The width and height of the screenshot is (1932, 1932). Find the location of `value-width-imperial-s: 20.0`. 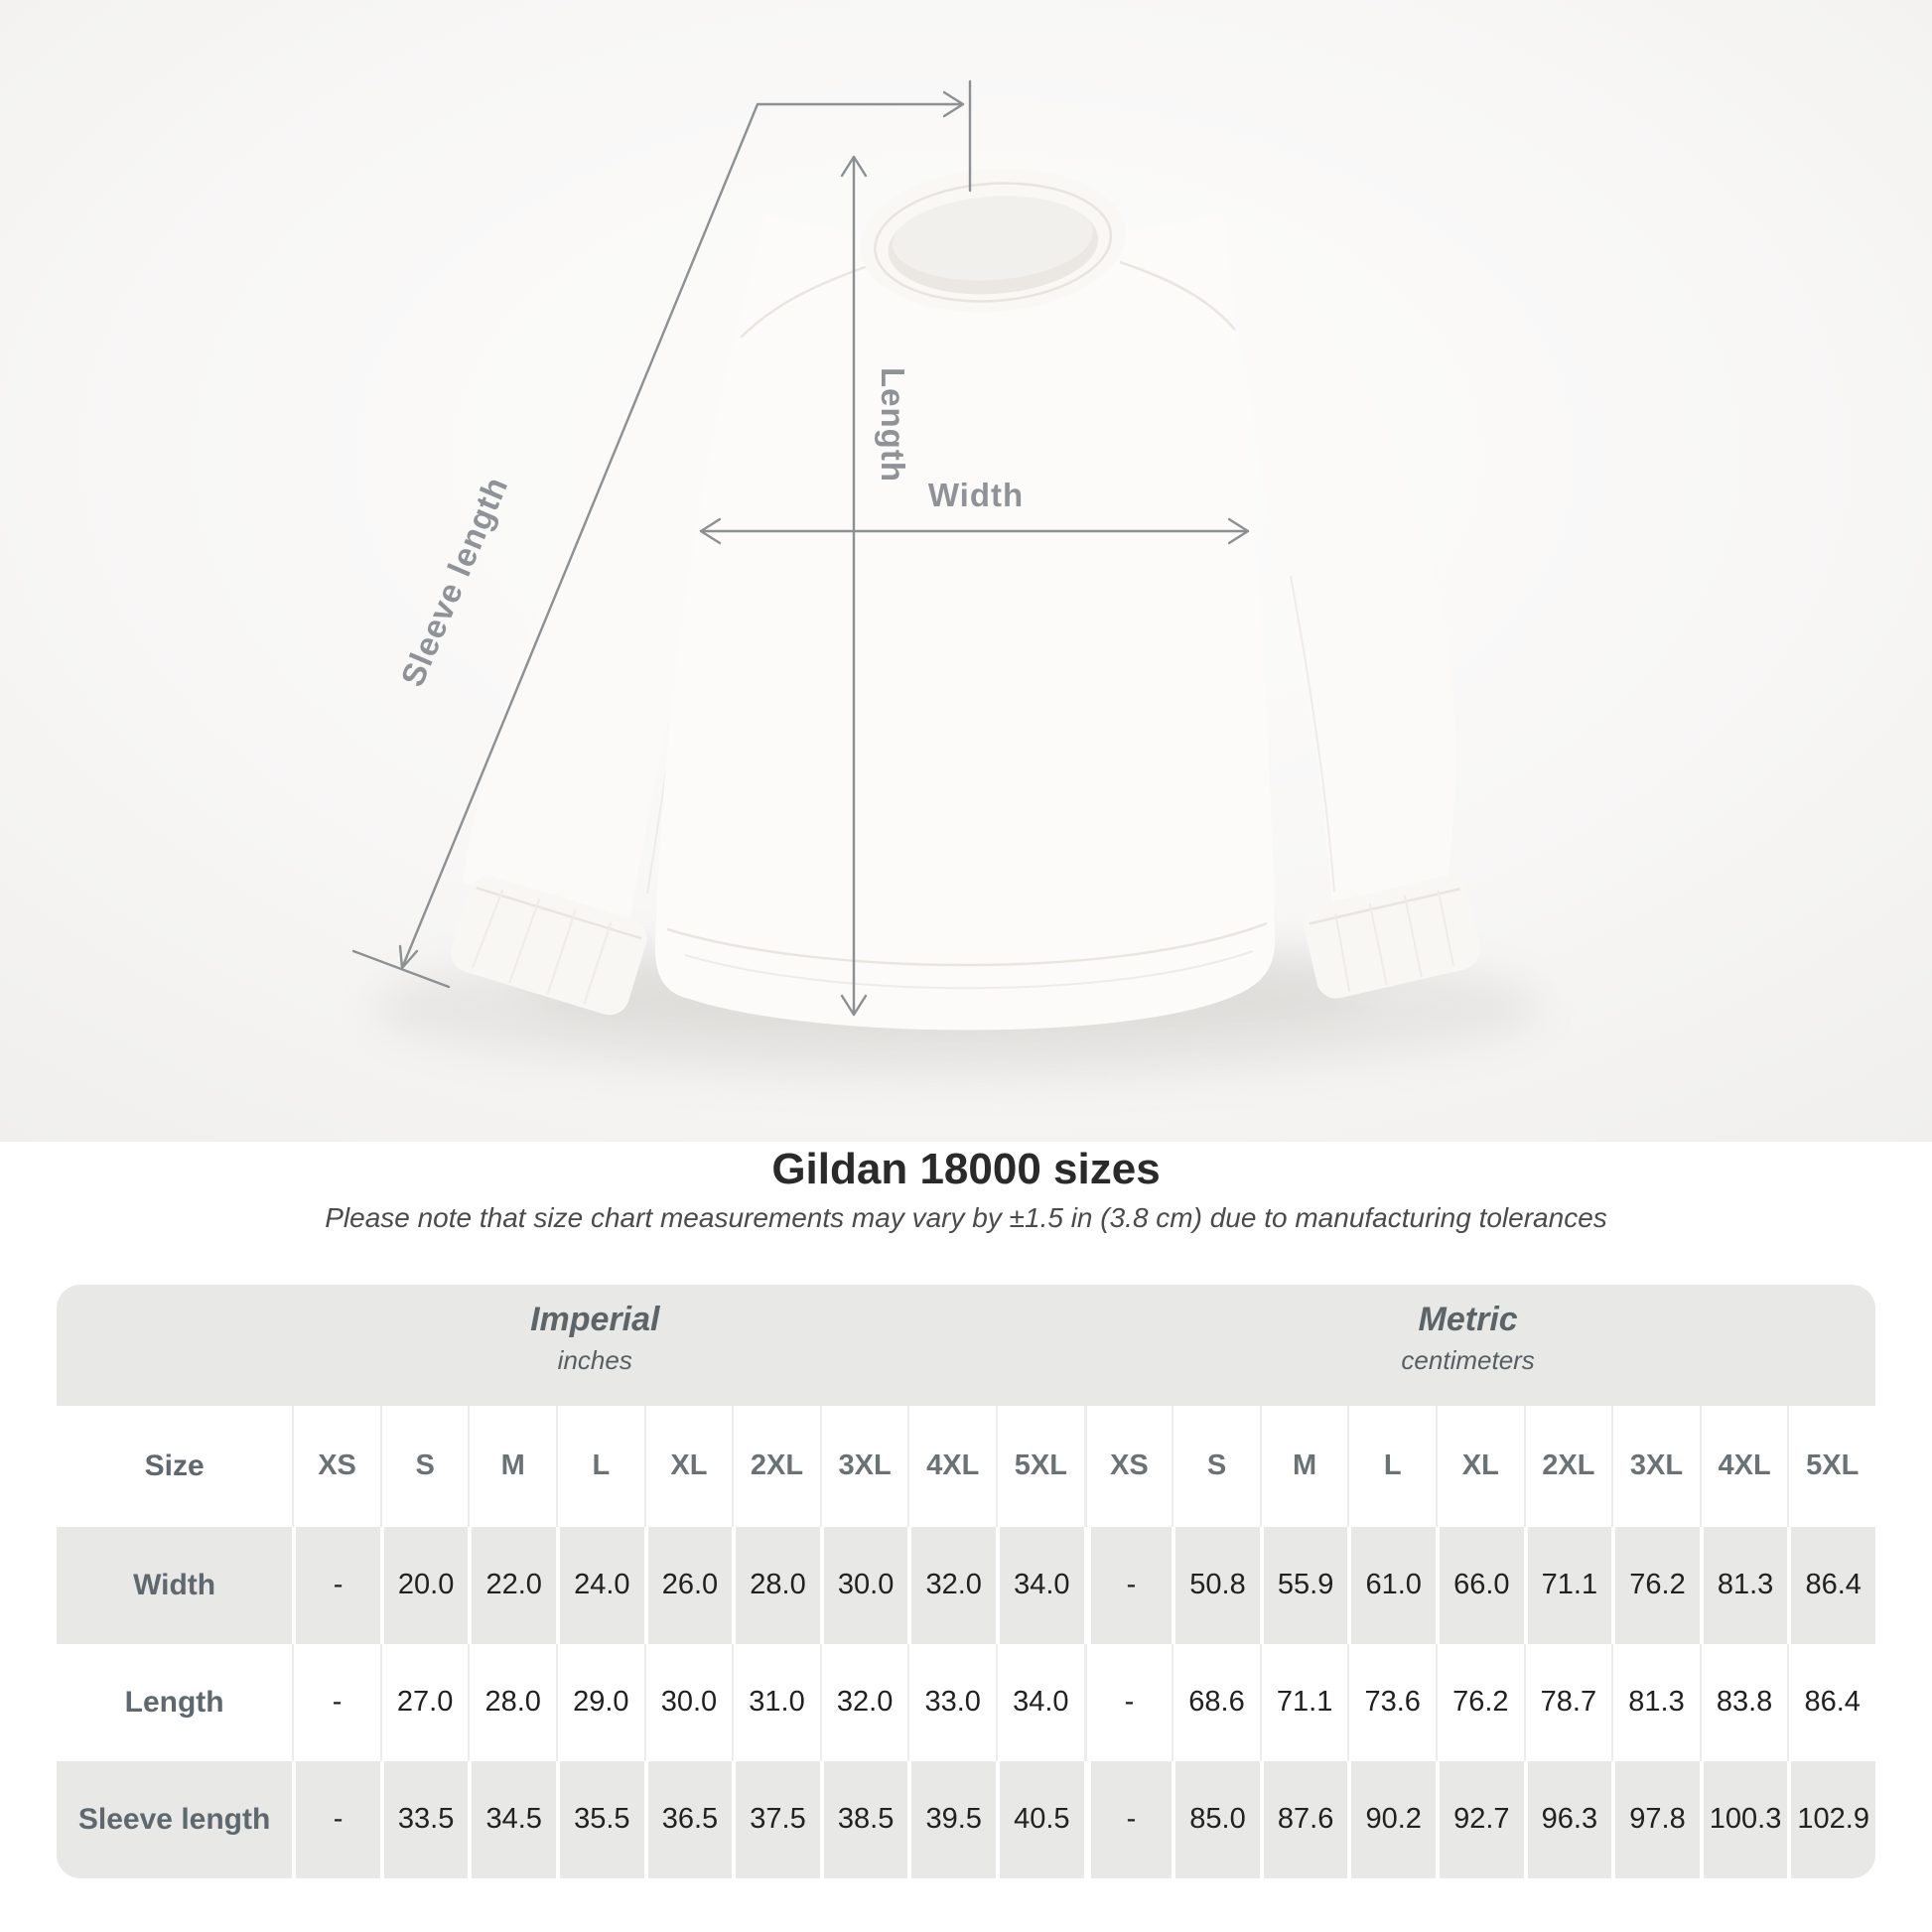

value-width-imperial-s: 20.0 is located at coordinates (424, 1585).